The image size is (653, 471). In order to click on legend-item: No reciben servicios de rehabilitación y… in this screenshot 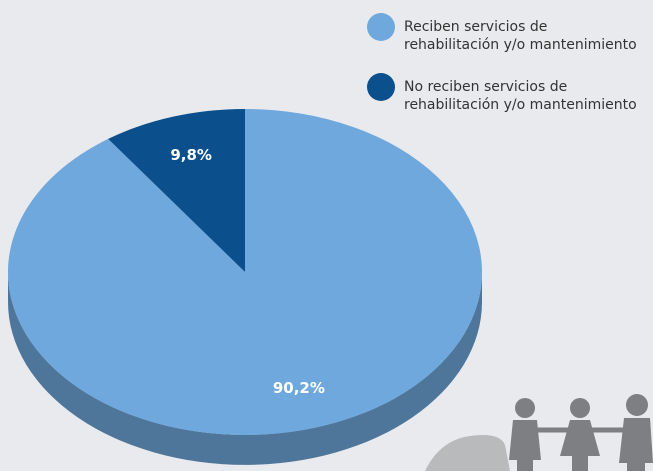, I will do `click(505, 93)`.